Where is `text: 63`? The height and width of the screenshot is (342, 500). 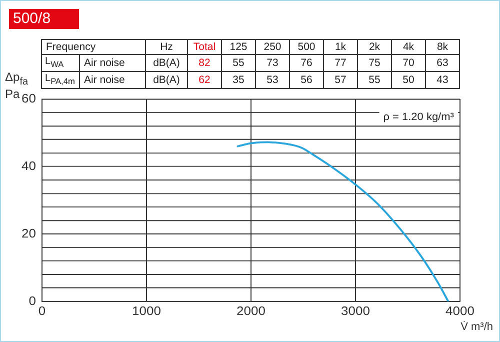 text: 63 is located at coordinates (442, 63).